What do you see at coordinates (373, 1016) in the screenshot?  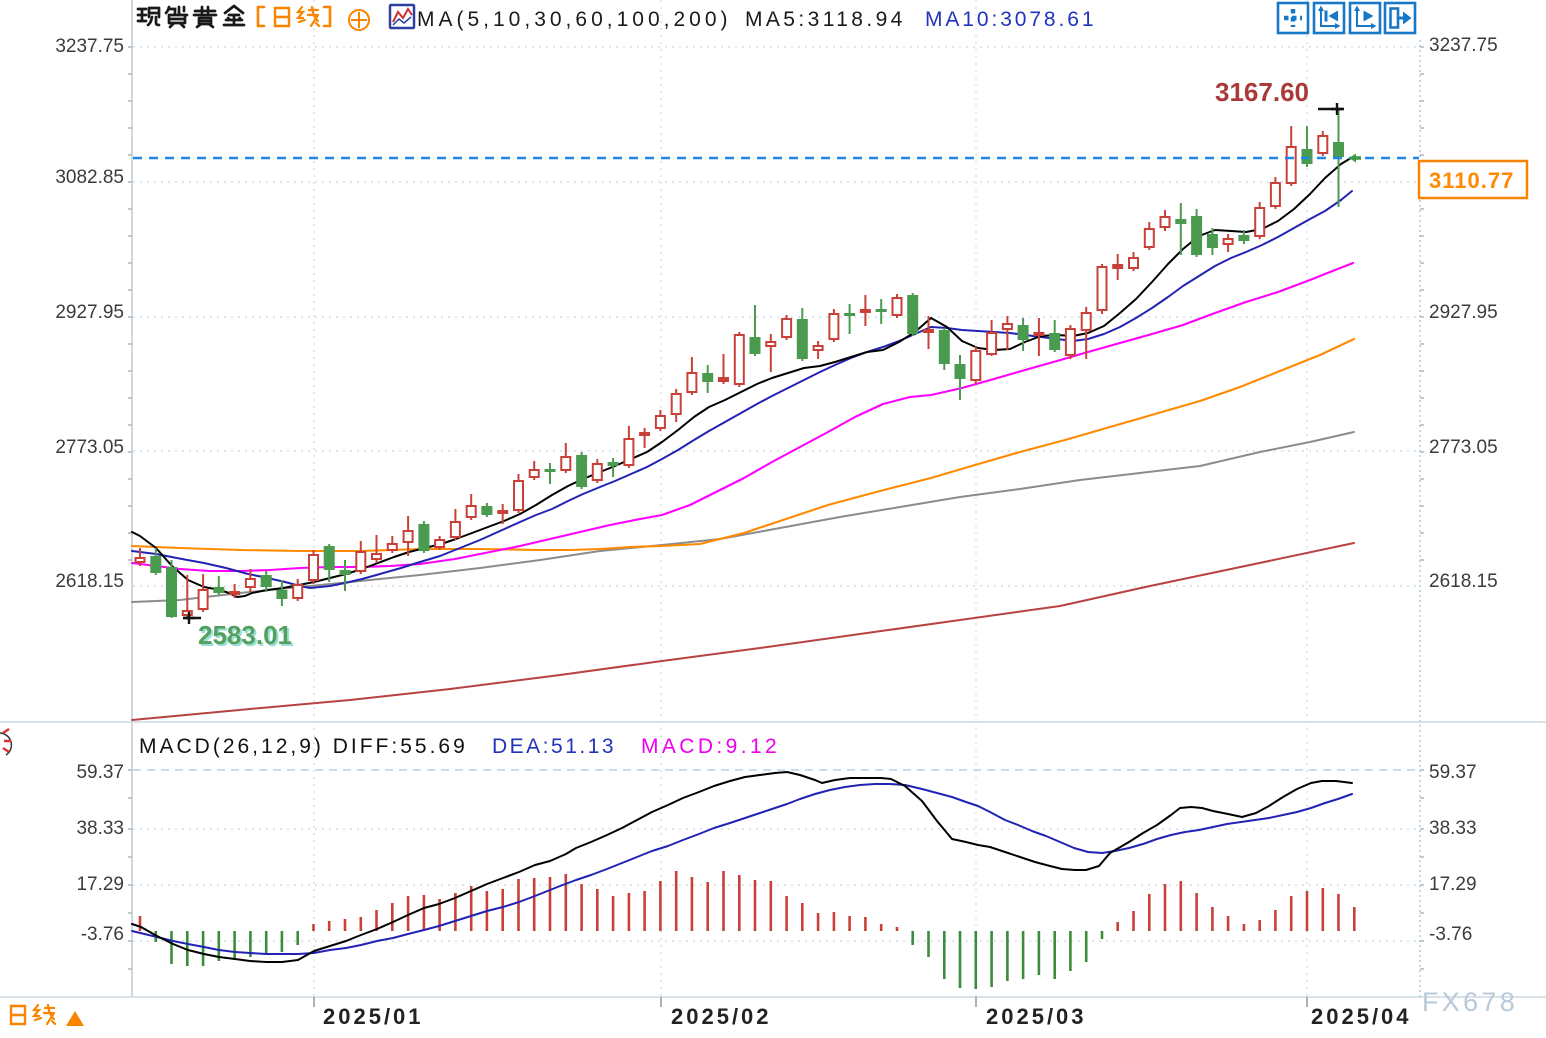 I see `svg-text: 2025/01` at bounding box center [373, 1016].